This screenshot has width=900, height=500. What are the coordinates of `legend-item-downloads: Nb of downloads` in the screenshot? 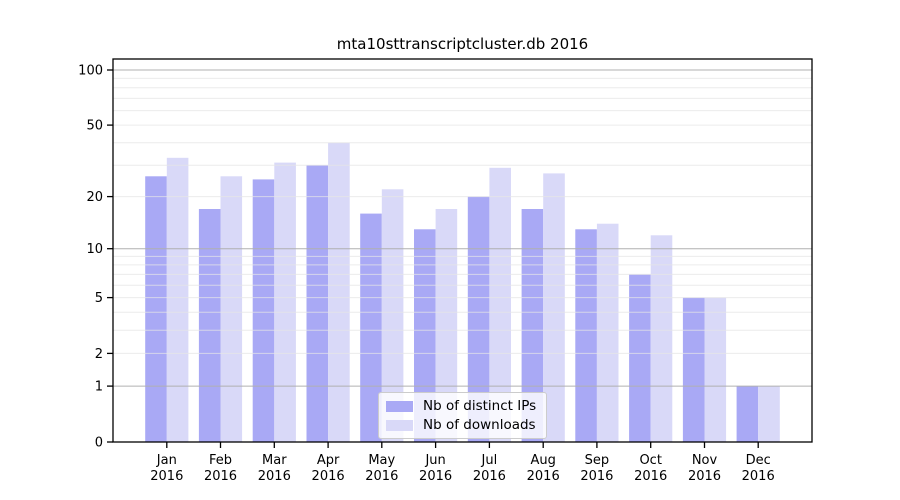 It's located at (461, 425).